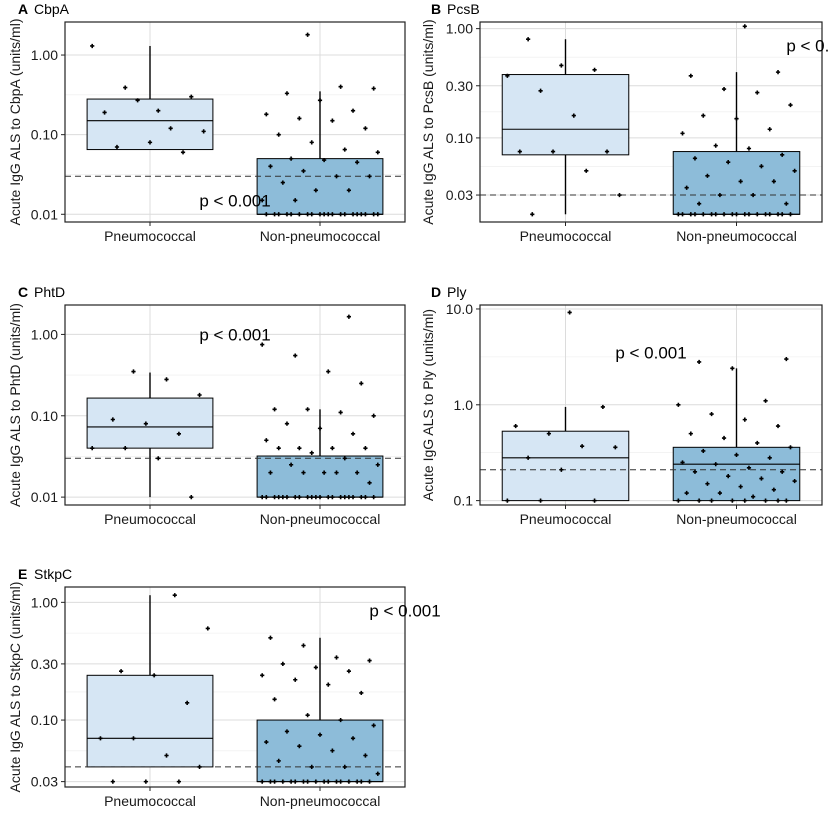  What do you see at coordinates (464, 501) in the screenshot?
I see `y-tick-label: 0.1` at bounding box center [464, 501].